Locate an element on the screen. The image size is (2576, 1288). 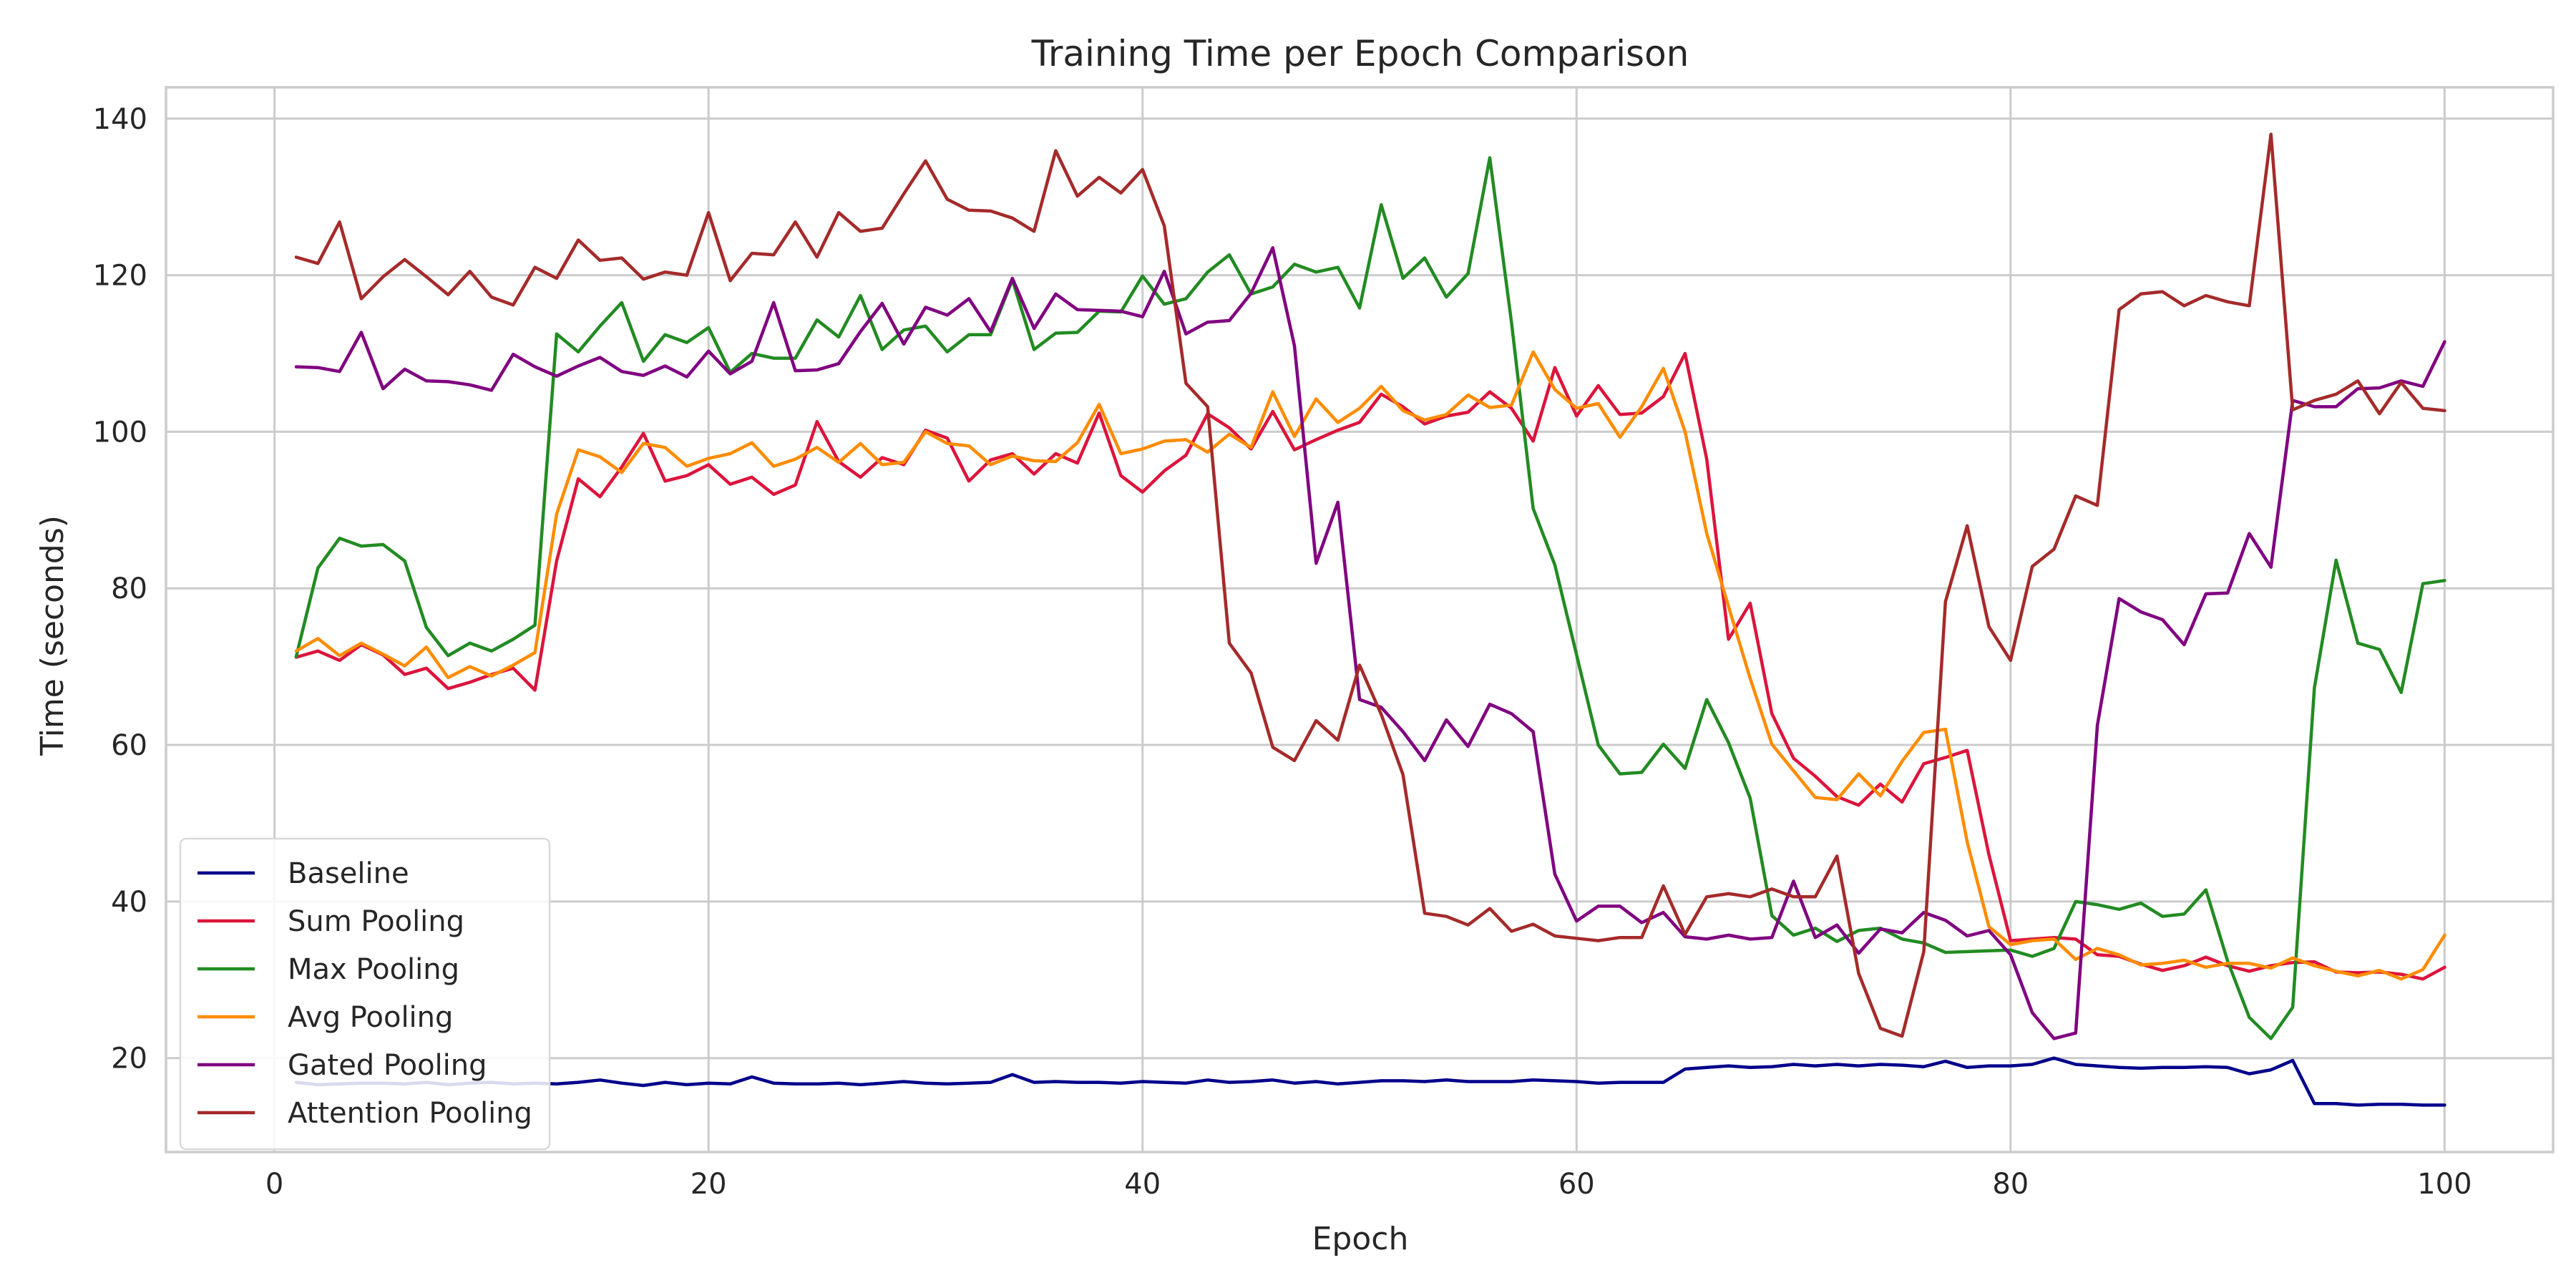
x-tick-label: 80 is located at coordinates (2010, 1184).